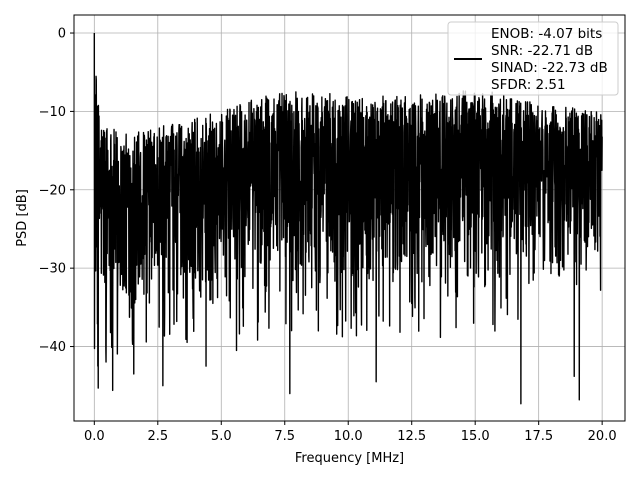 Image resolution: width=640 pixels, height=480 pixels. I want to click on legend-line-snr: SNR: -22.71 dB, so click(542, 51).